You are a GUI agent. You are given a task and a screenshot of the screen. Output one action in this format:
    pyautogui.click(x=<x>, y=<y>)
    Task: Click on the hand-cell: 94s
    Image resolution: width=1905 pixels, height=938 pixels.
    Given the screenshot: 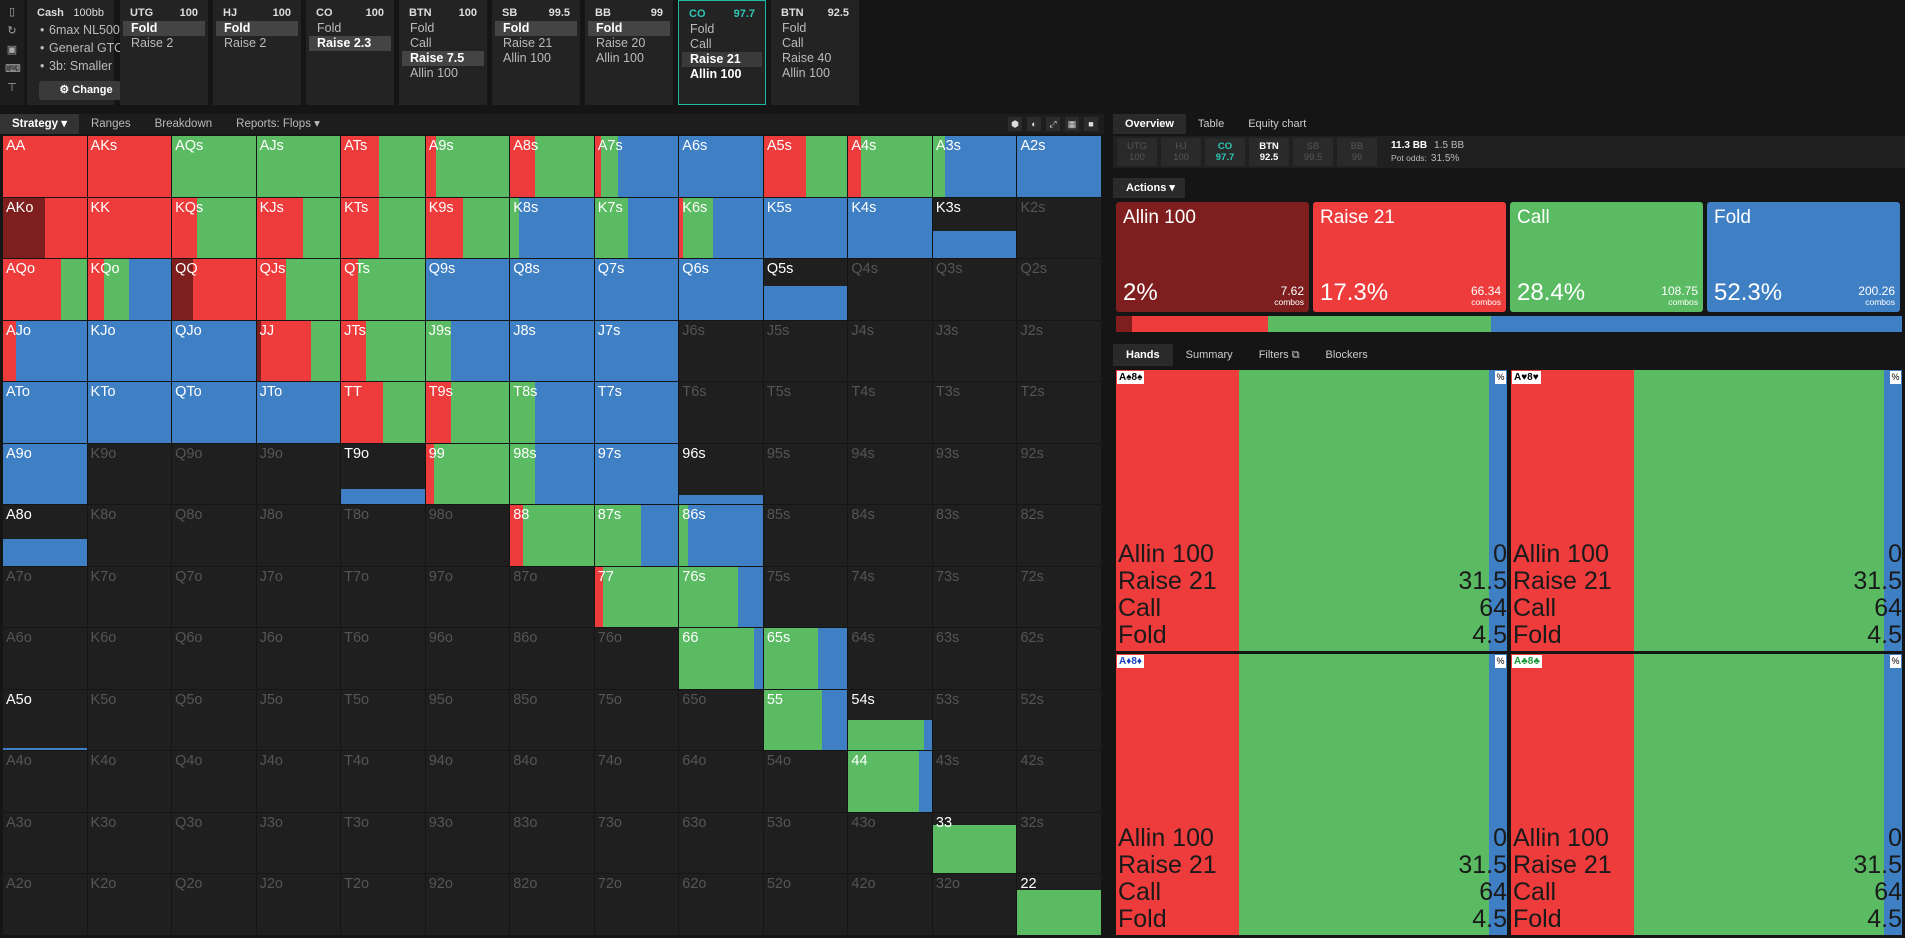 What is the action you would take?
    pyautogui.click(x=890, y=474)
    